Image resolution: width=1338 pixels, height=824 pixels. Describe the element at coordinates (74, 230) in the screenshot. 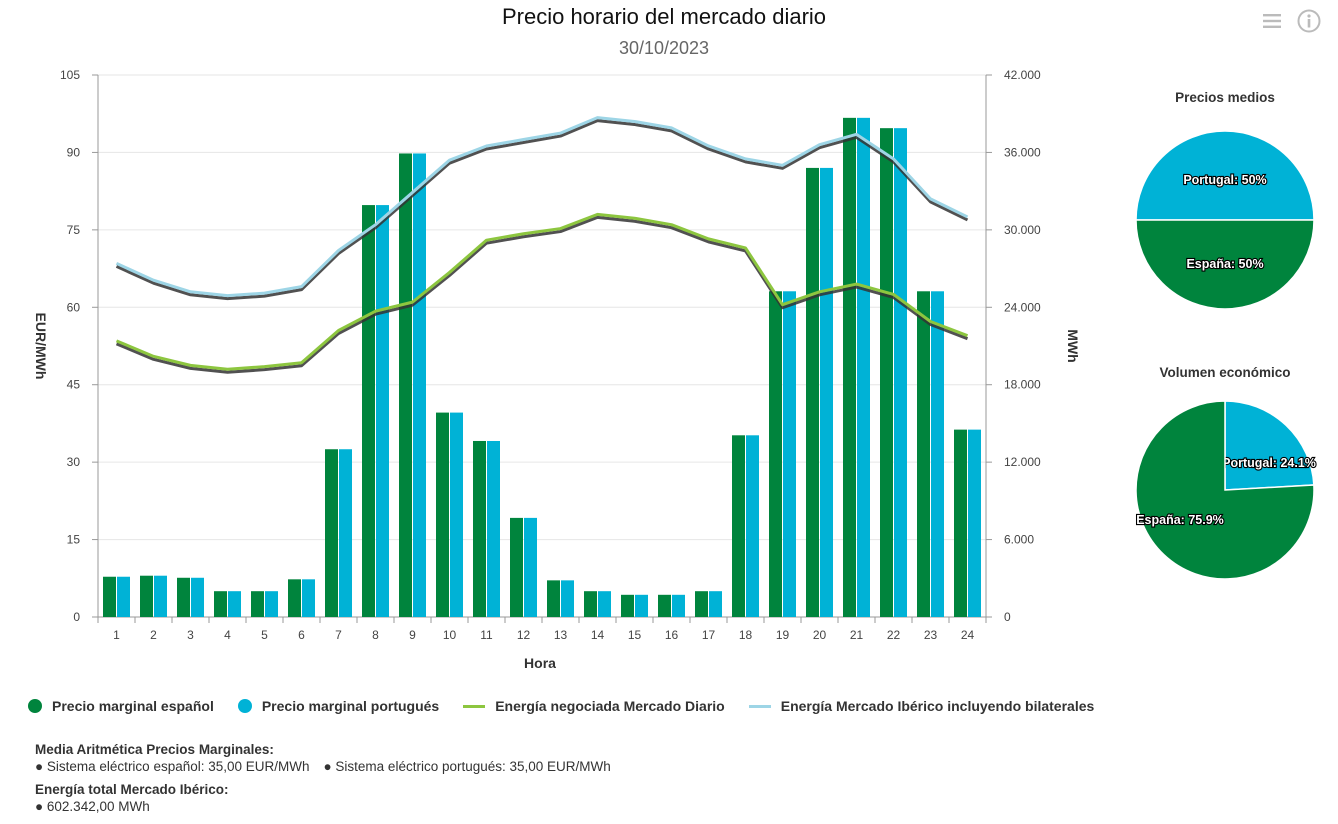

I see `y-tick-label-left: 75` at that location.